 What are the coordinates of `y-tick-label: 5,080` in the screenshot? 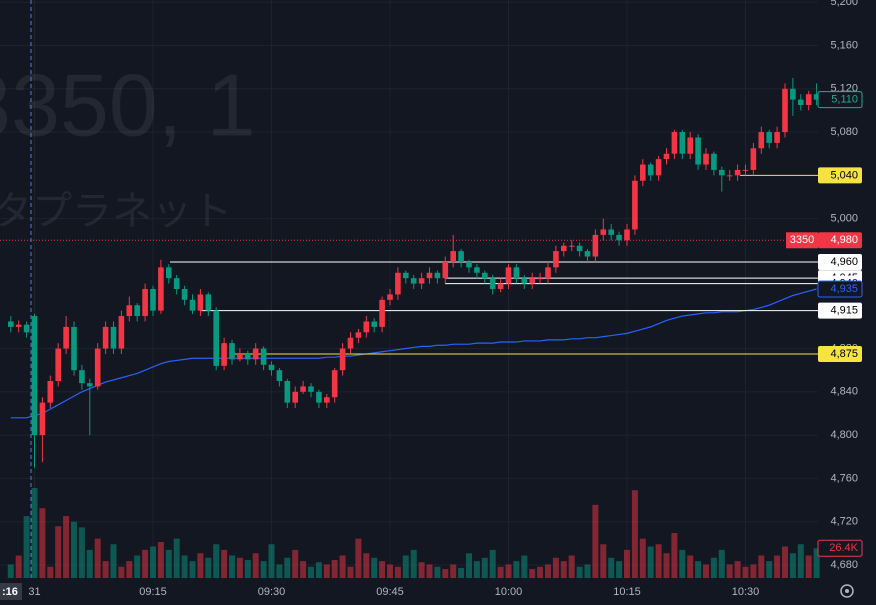 It's located at (844, 132).